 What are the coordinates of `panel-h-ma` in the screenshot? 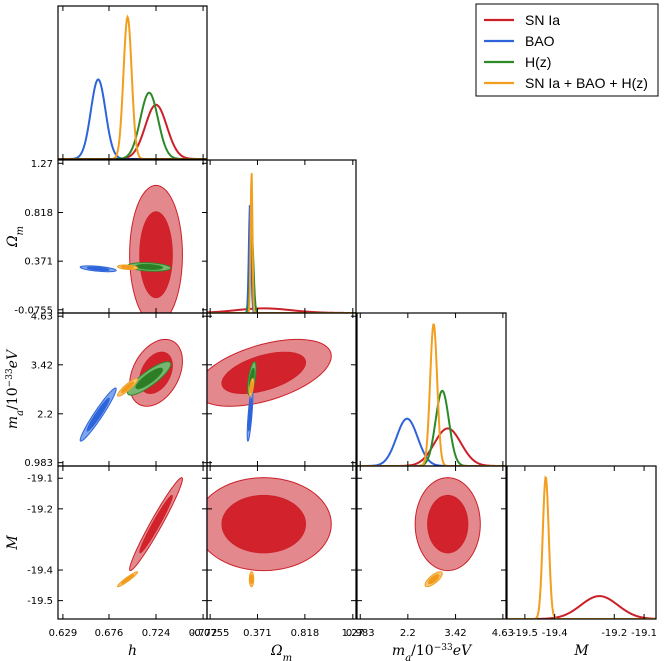 It's located at (132, 389).